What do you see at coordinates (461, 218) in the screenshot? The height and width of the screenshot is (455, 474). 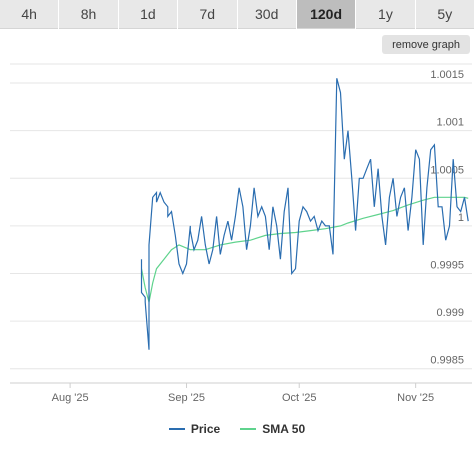 I see `y-tick-label: 1` at bounding box center [461, 218].